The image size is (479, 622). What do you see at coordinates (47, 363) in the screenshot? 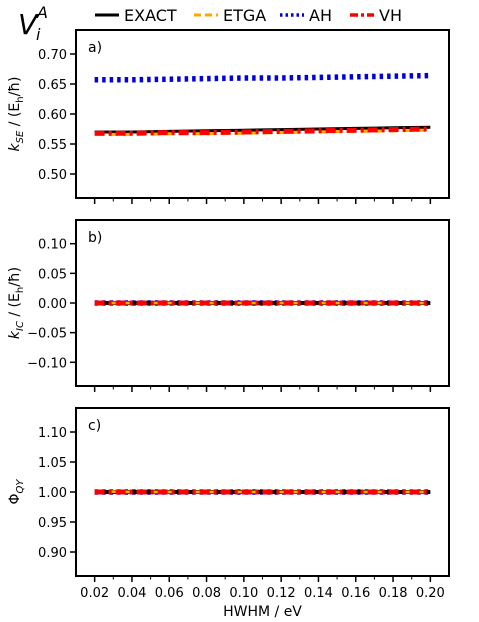
I see `y-tick-label: −0.10` at bounding box center [47, 363].